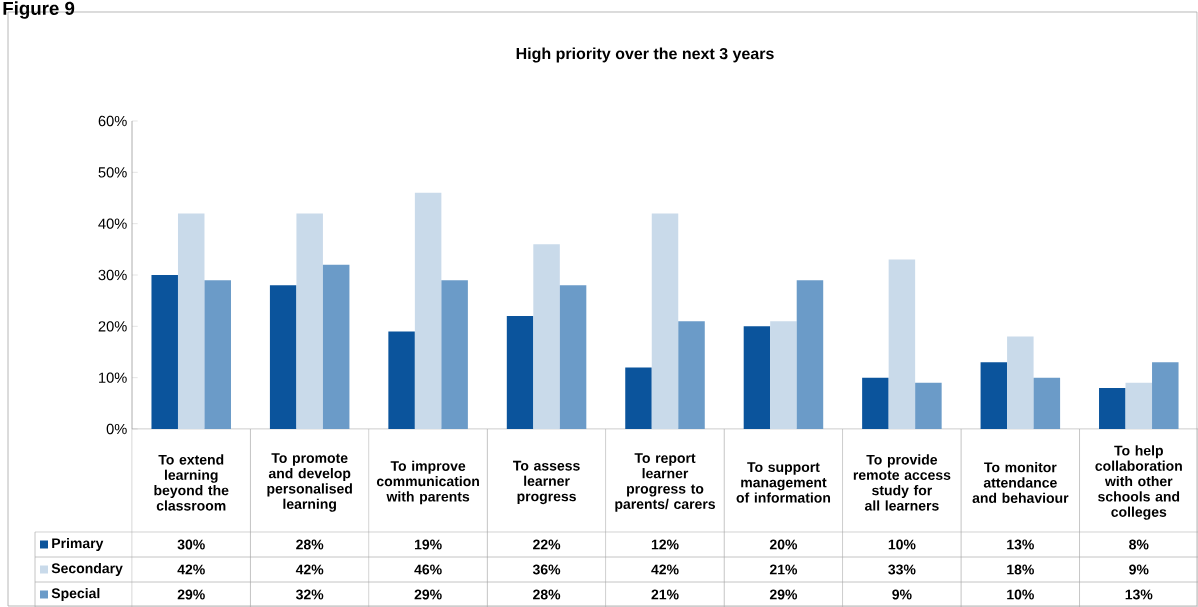  I want to click on x-tick-label: To monitor attendance and behaviour, so click(1020, 482).